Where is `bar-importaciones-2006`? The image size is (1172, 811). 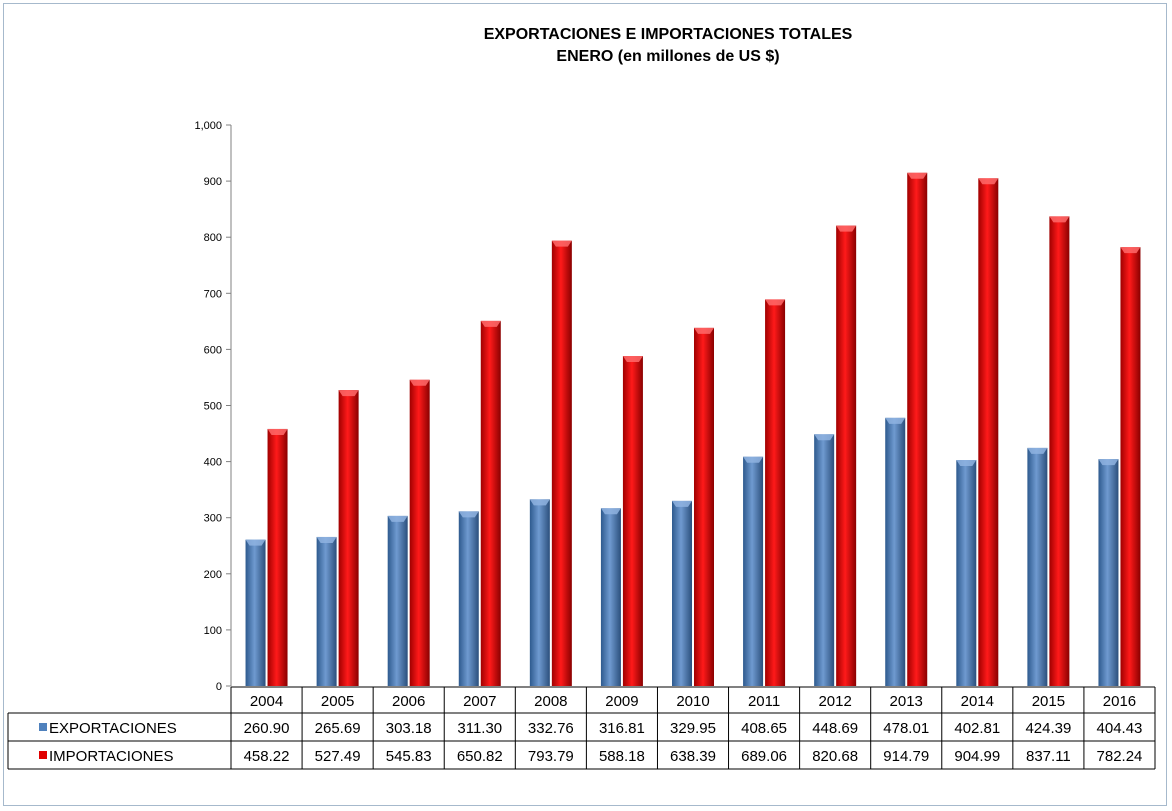
bar-importaciones-2006 is located at coordinates (419, 532).